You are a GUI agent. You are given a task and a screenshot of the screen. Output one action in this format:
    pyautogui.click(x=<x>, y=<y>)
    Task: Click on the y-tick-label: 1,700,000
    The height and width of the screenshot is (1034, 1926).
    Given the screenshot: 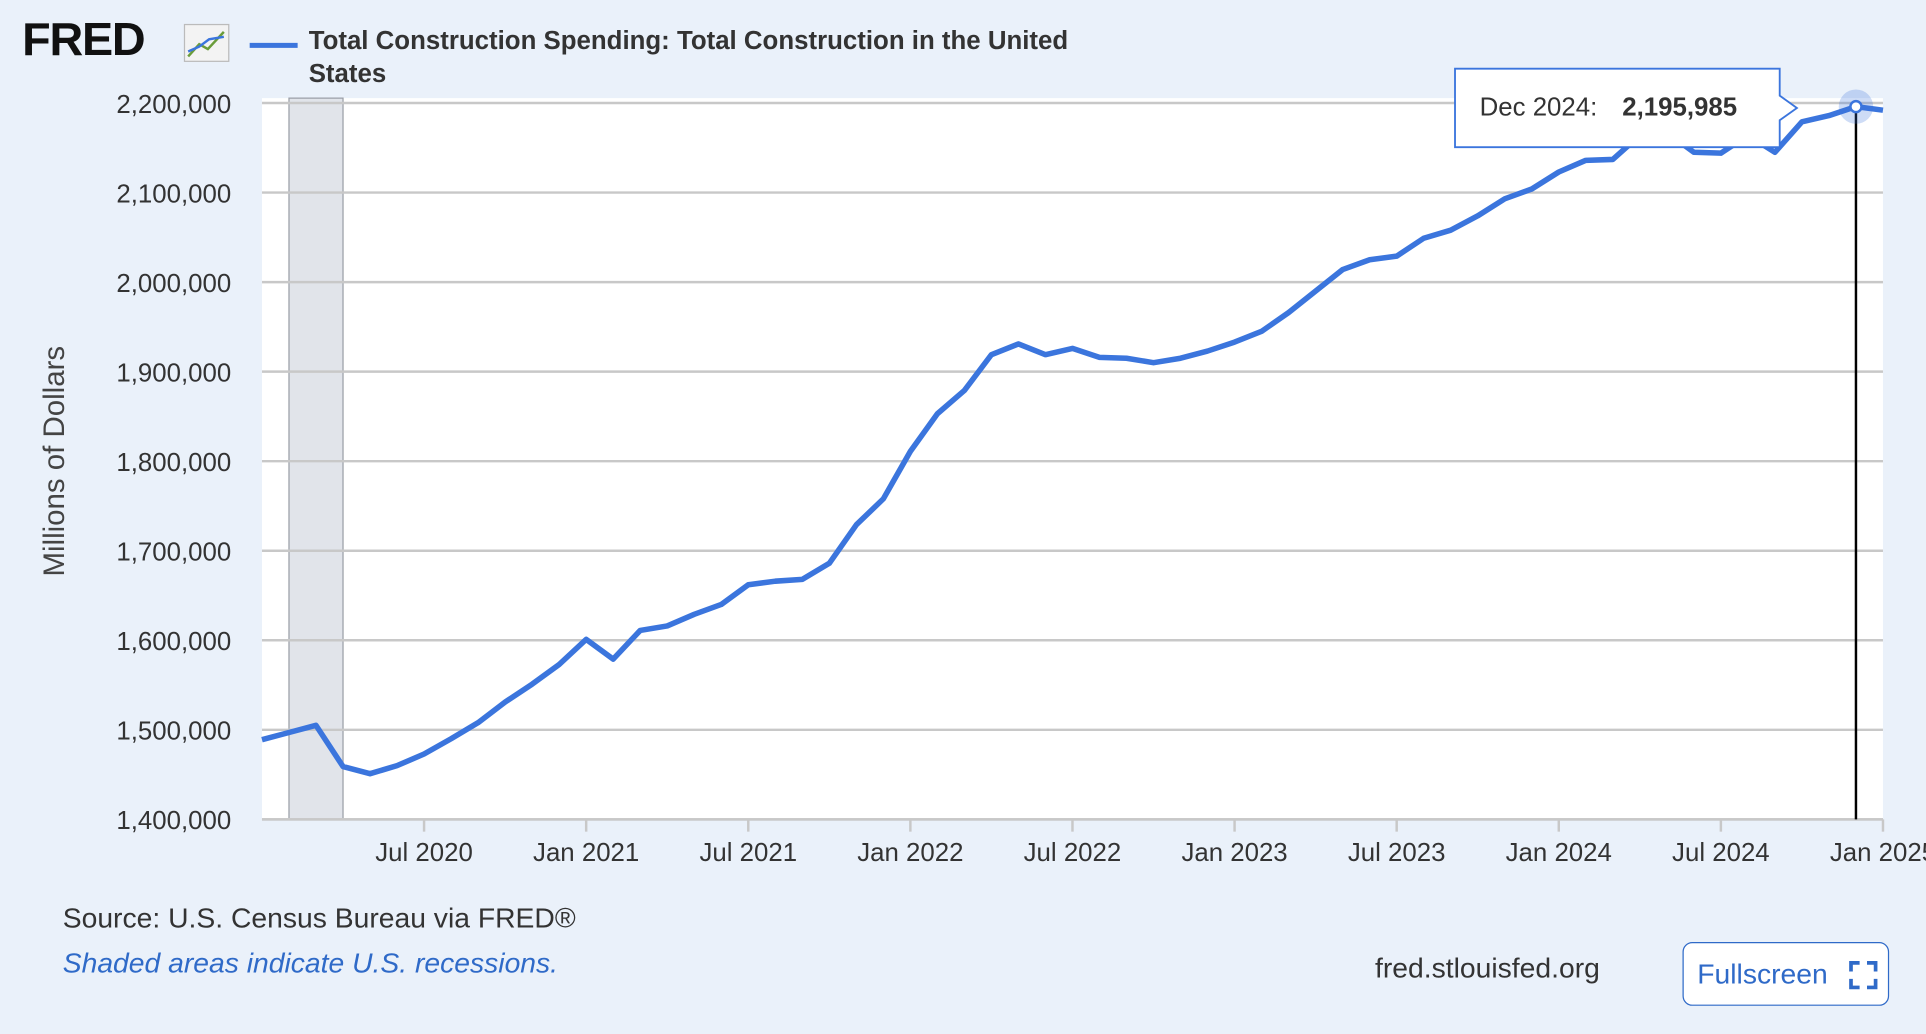 What is the action you would take?
    pyautogui.click(x=173, y=553)
    